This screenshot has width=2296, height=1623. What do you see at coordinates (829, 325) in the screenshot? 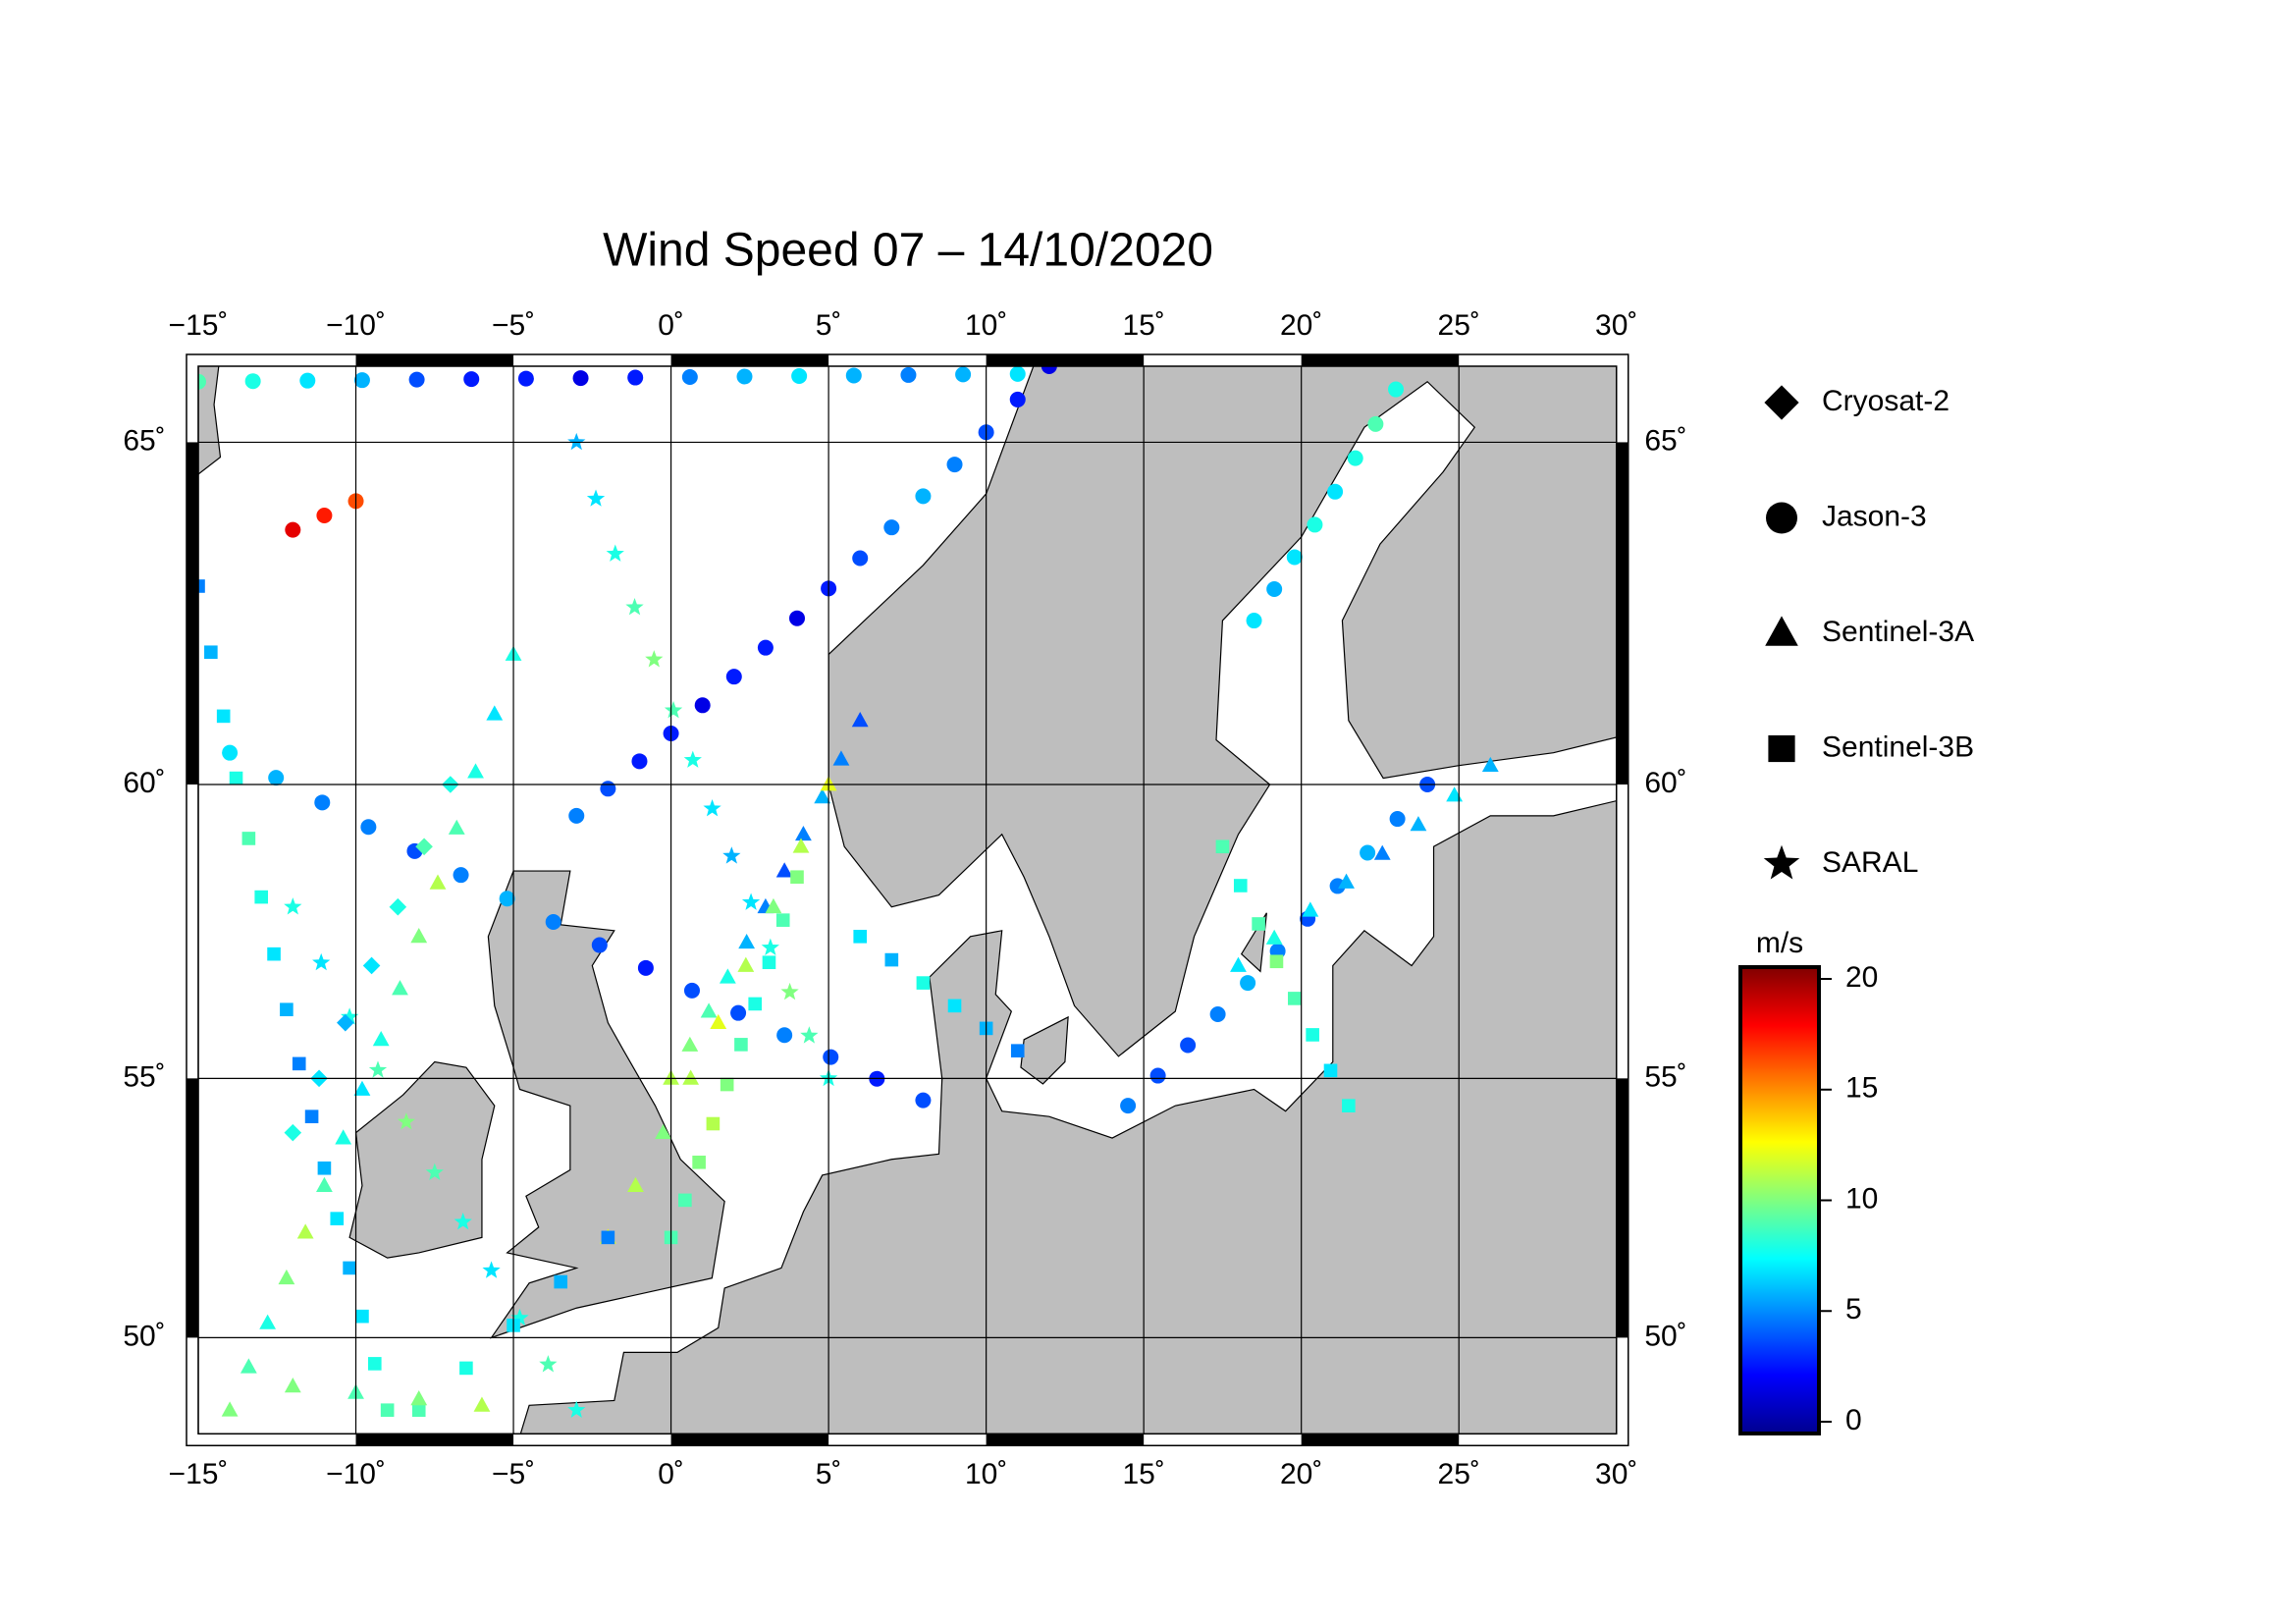
I see `lon-label-top: 5˚` at bounding box center [829, 325].